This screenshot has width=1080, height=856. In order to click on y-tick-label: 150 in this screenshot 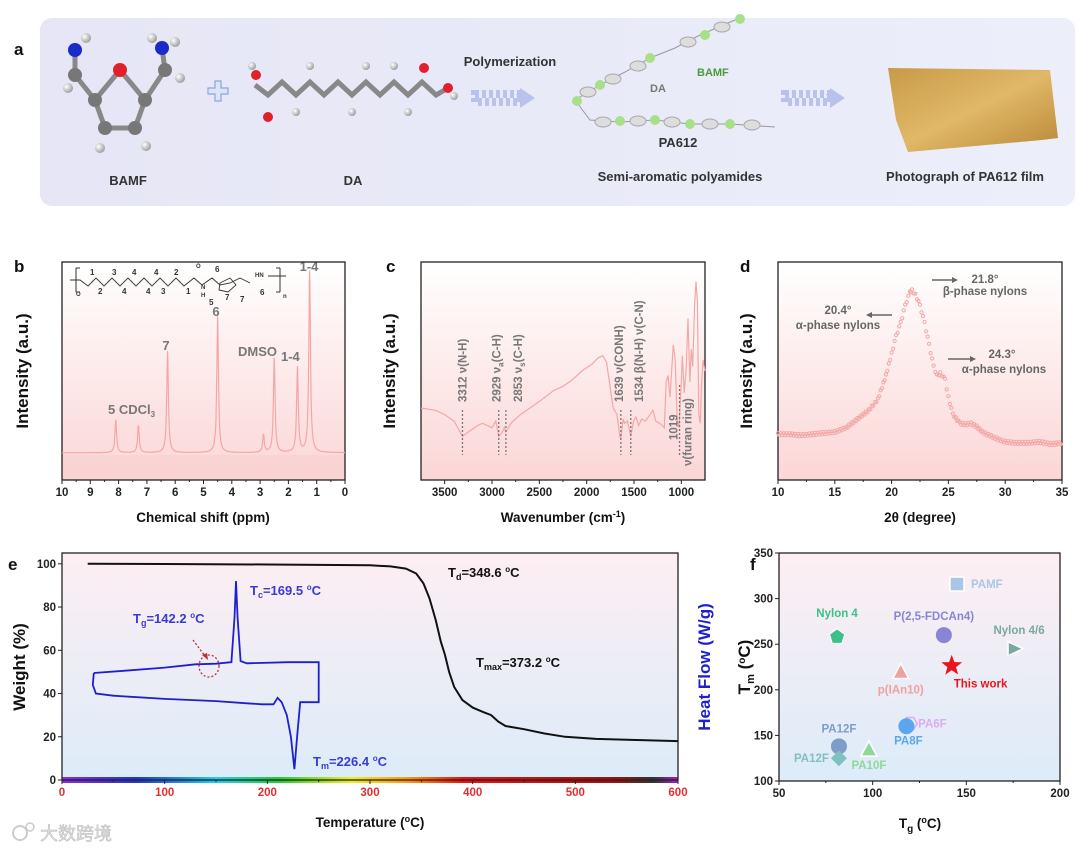, I will do `click(763, 736)`.